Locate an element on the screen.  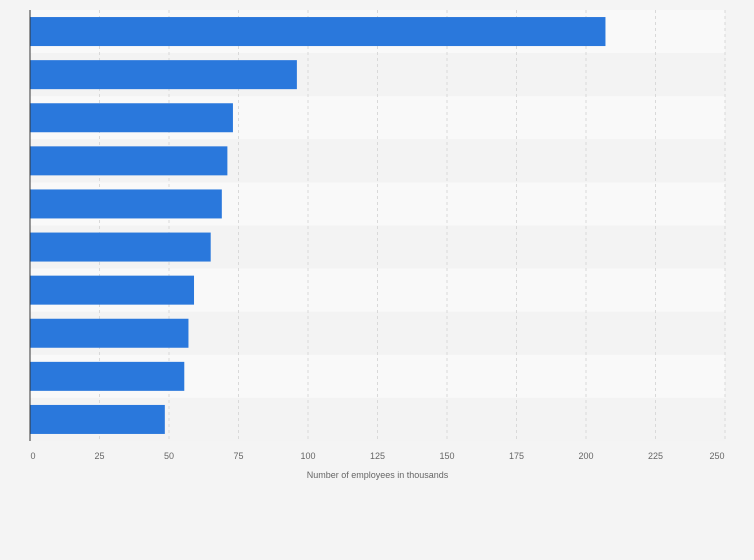
x-tick-label: 0 is located at coordinates (32, 456).